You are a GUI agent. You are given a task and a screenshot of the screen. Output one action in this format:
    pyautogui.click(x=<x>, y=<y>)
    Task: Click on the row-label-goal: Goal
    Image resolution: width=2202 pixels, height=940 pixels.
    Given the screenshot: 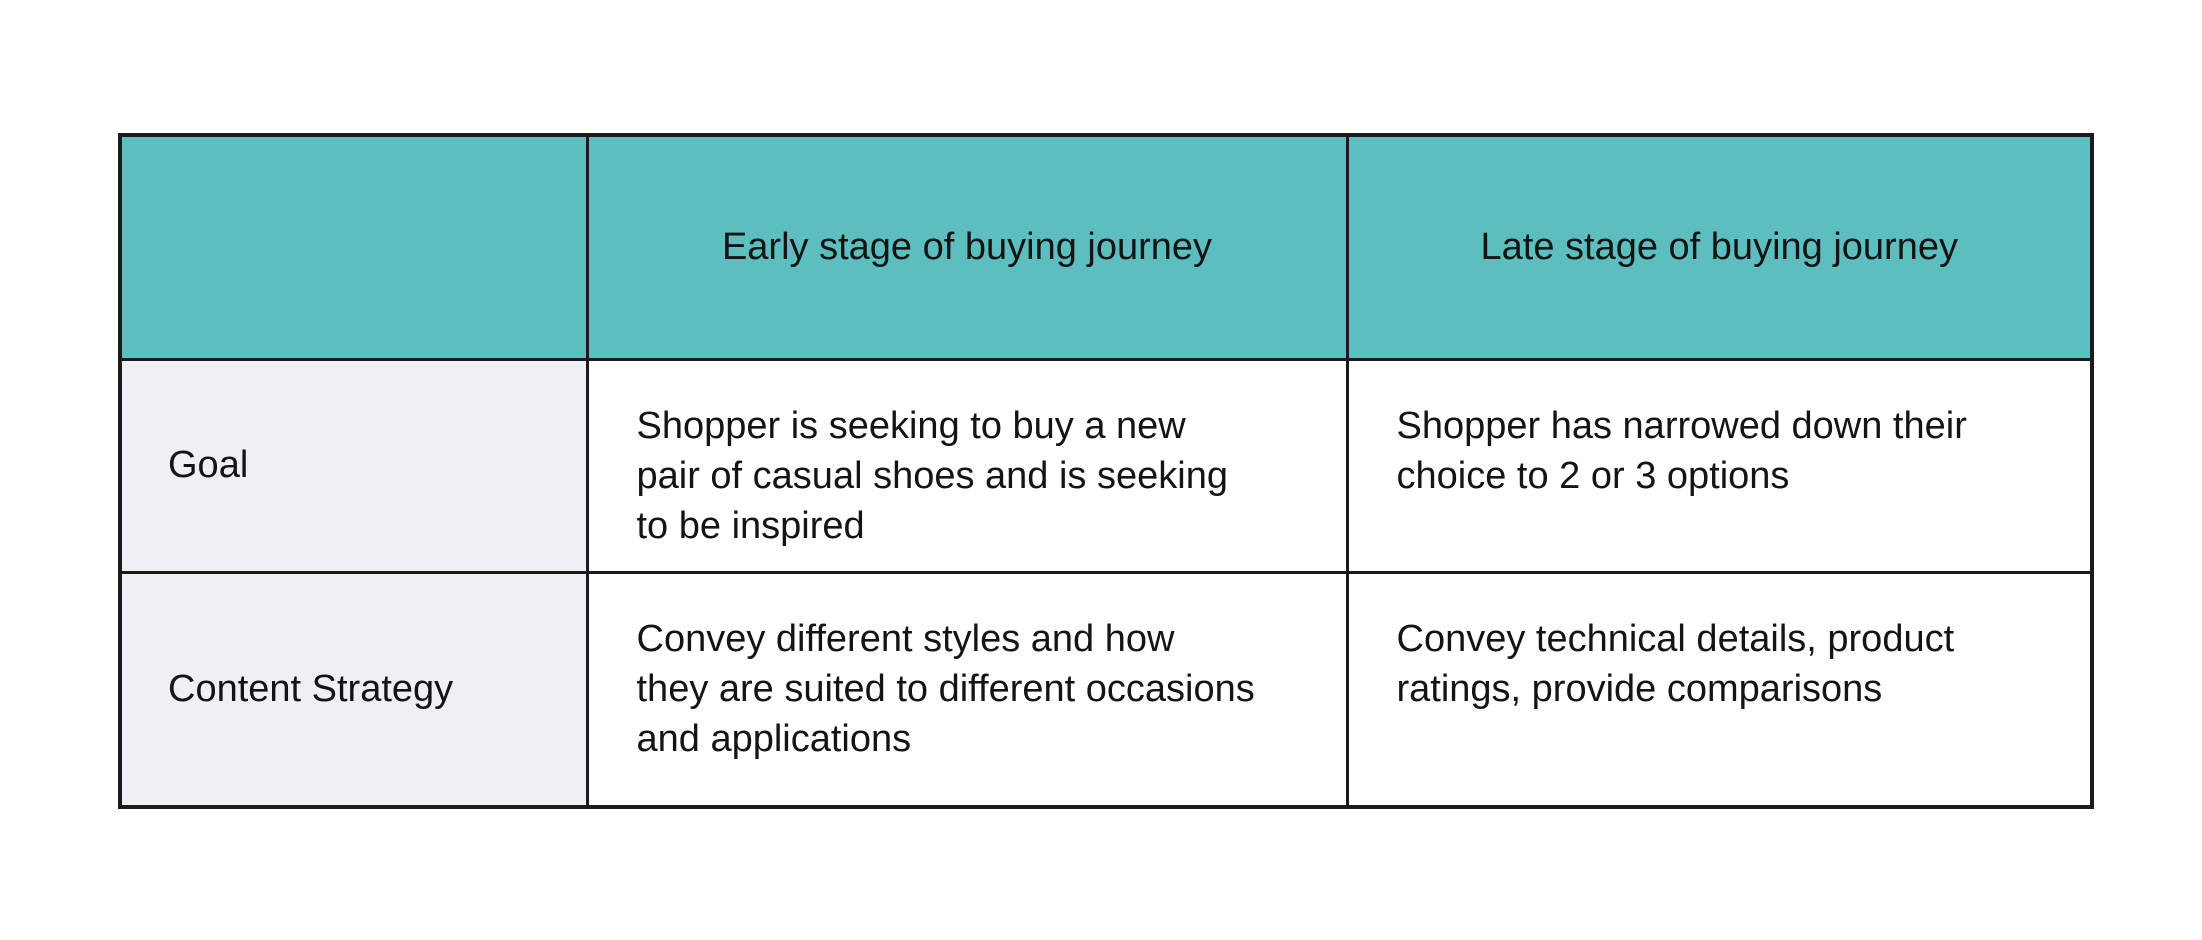 What is the action you would take?
    pyautogui.click(x=353, y=465)
    